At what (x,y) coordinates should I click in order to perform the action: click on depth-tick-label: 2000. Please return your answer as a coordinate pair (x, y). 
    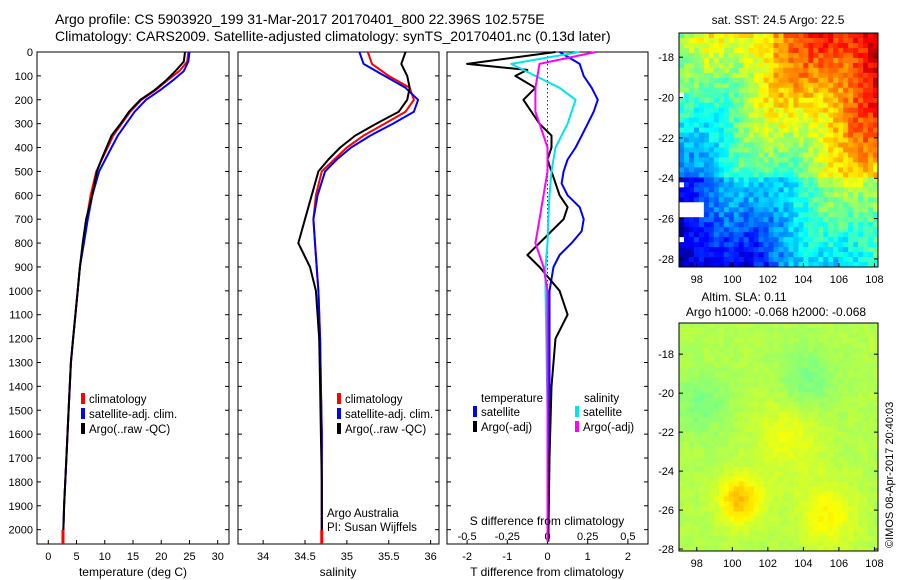
    Looking at the image, I should click on (21, 531).